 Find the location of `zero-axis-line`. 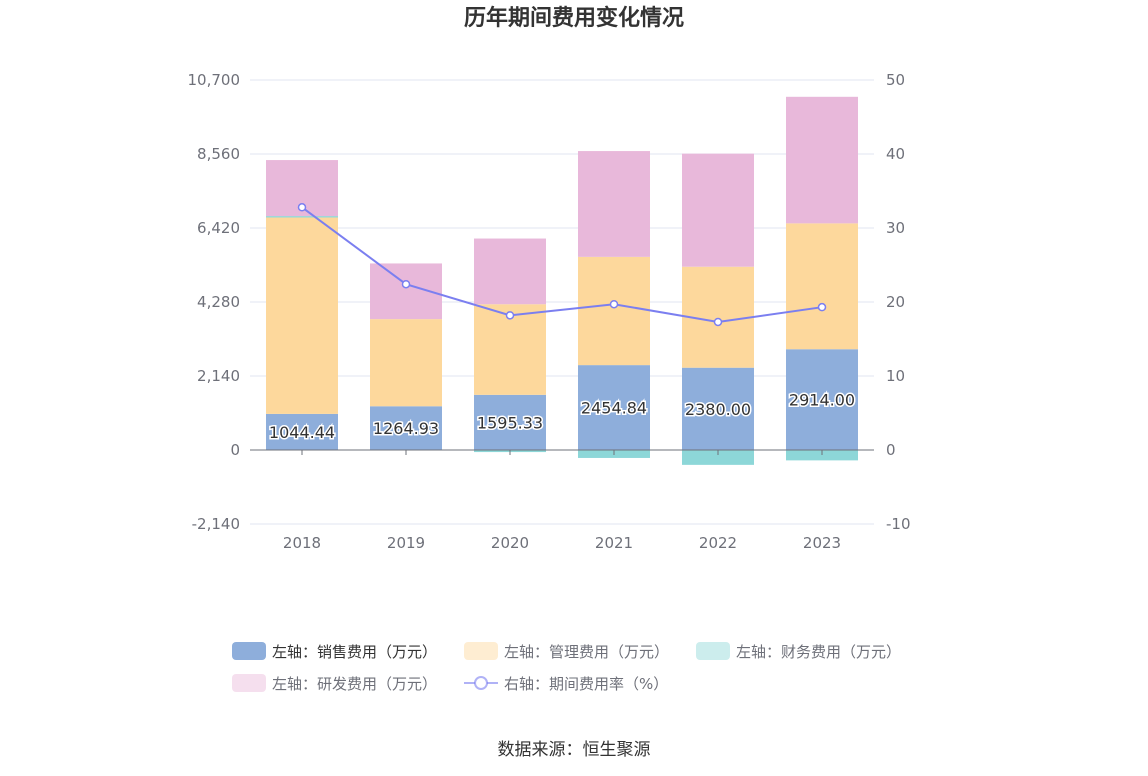

zero-axis-line is located at coordinates (562, 452).